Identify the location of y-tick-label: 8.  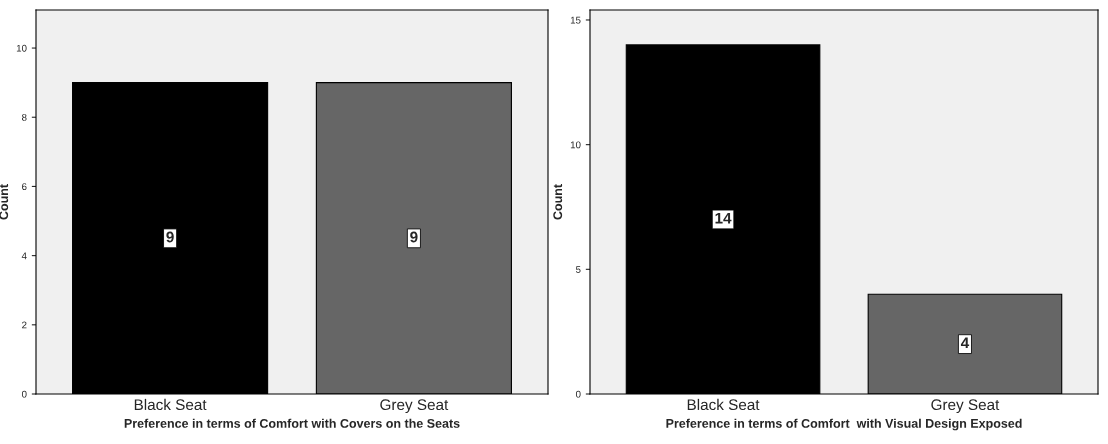
(24, 117).